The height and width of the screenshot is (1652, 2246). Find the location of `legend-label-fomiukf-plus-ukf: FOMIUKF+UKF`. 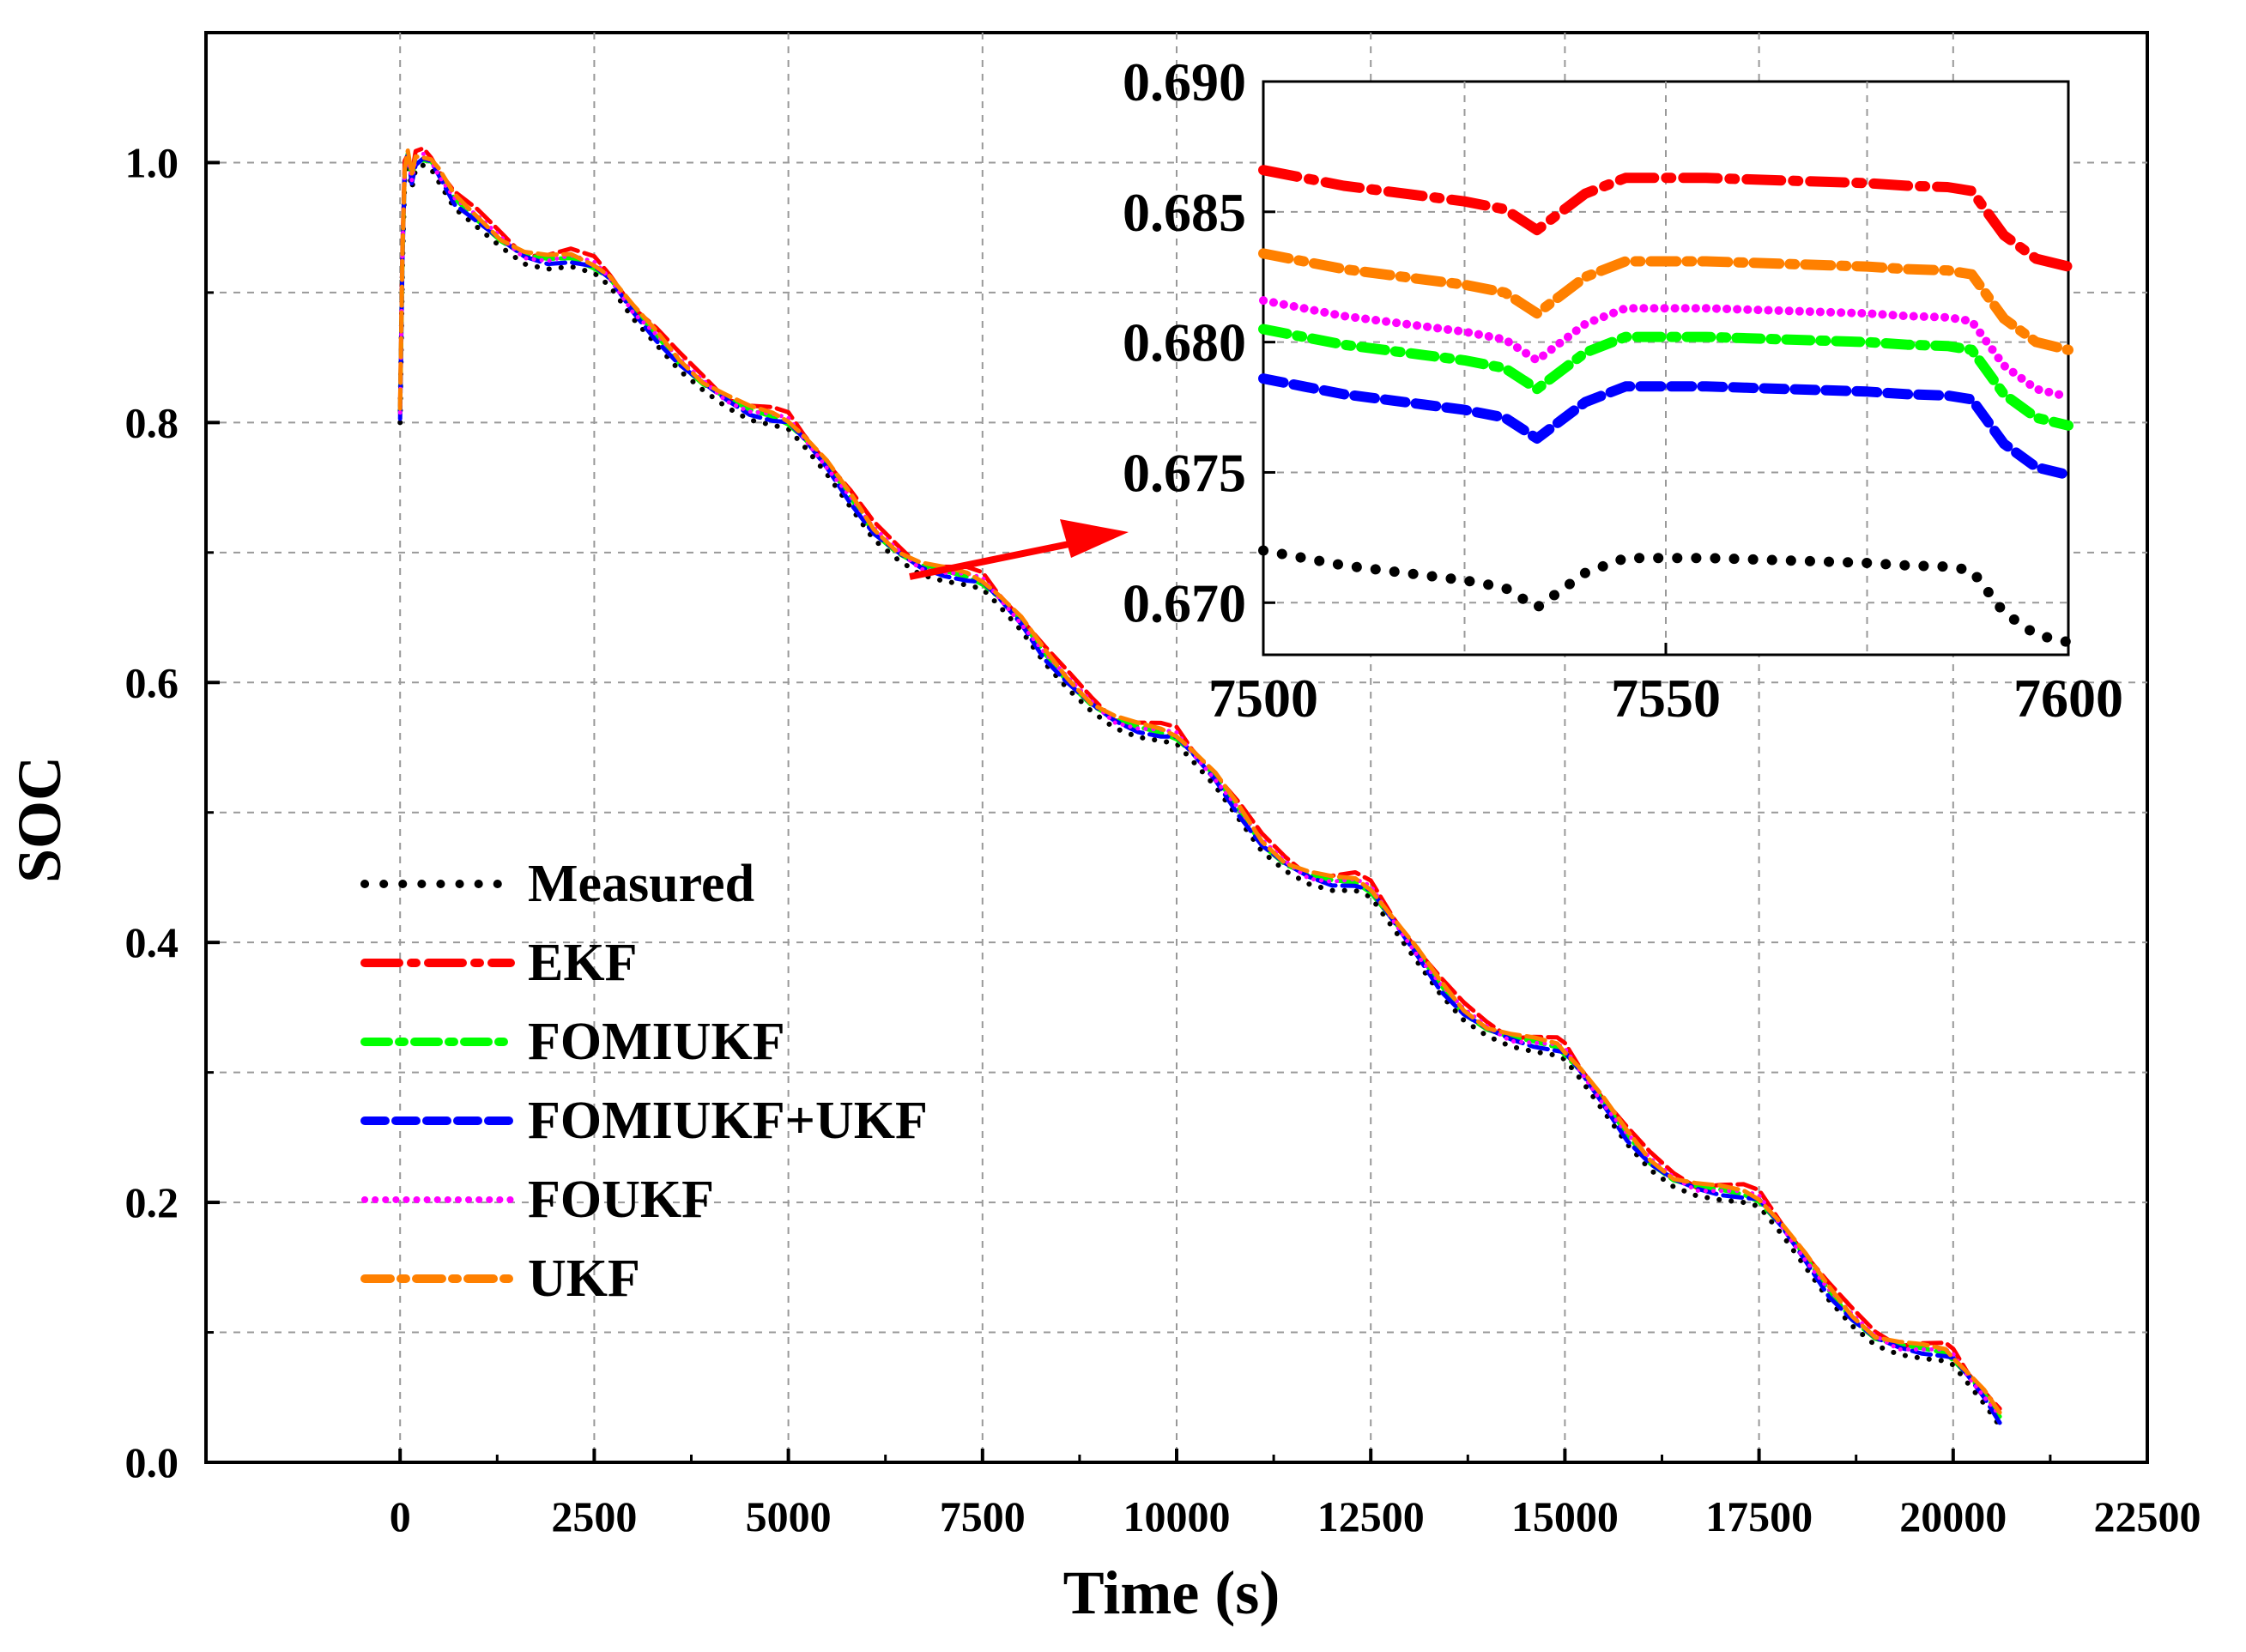

legend-label-fomiukf-plus-ukf: FOMIUKF+UKF is located at coordinates (728, 1121).